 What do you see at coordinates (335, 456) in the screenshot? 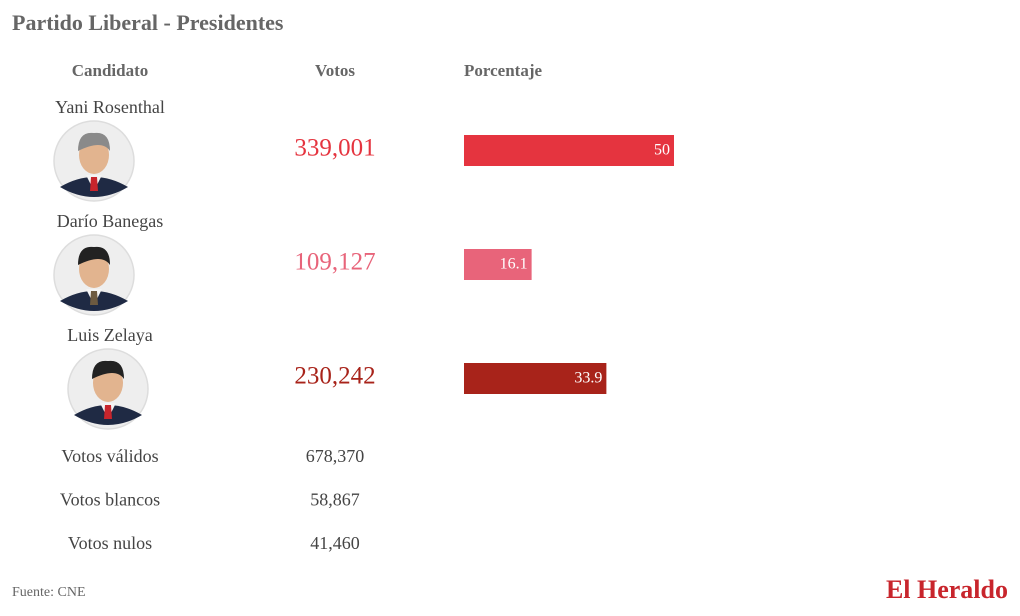
I see `total-value: 678,370` at bounding box center [335, 456].